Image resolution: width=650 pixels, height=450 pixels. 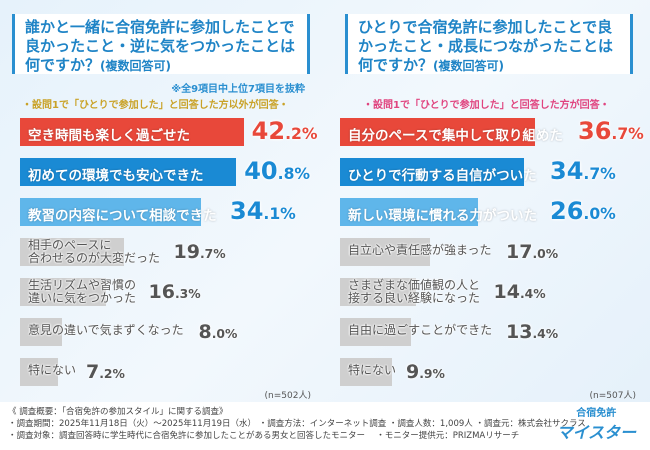 I want to click on left-sample-size: (n=502人), so click(x=287, y=396).